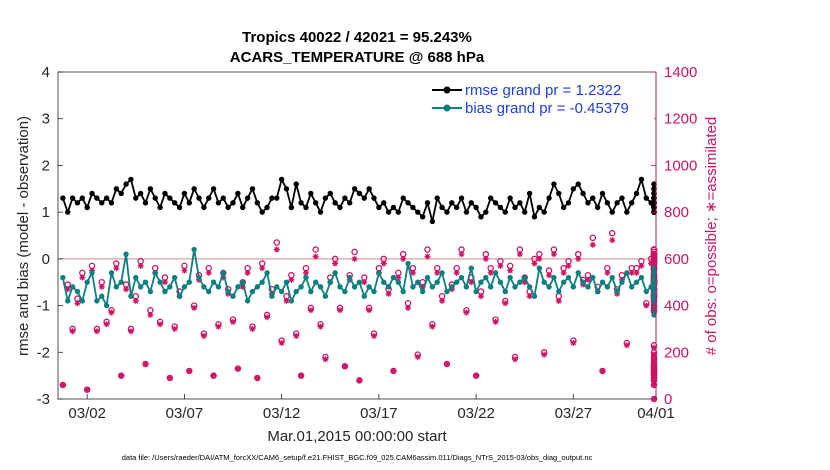 The image size is (830, 470). What do you see at coordinates (23, 236) in the screenshot?
I see `y-axis-label: rmse and bias (model - observation)` at bounding box center [23, 236].